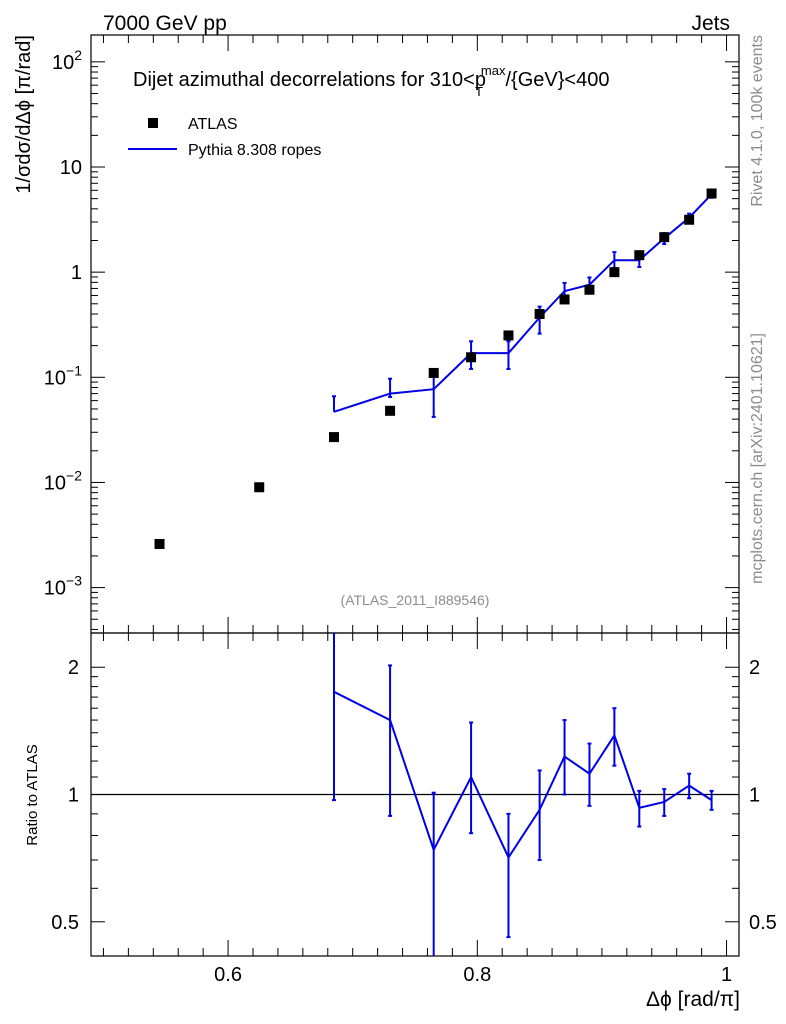 The image size is (786, 1024). I want to click on ratio-y-tick-label-left: 1, so click(73, 796).